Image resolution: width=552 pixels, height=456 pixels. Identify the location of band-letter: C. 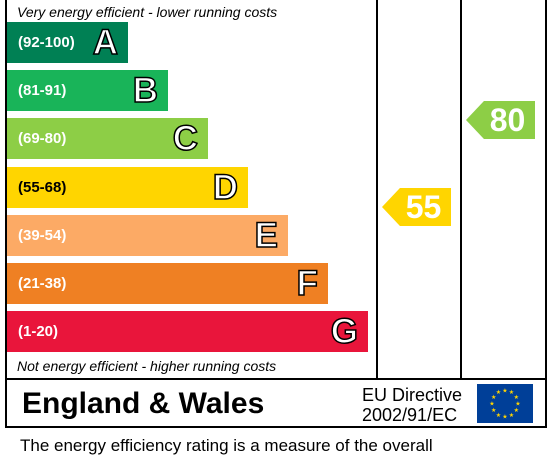
(185, 139).